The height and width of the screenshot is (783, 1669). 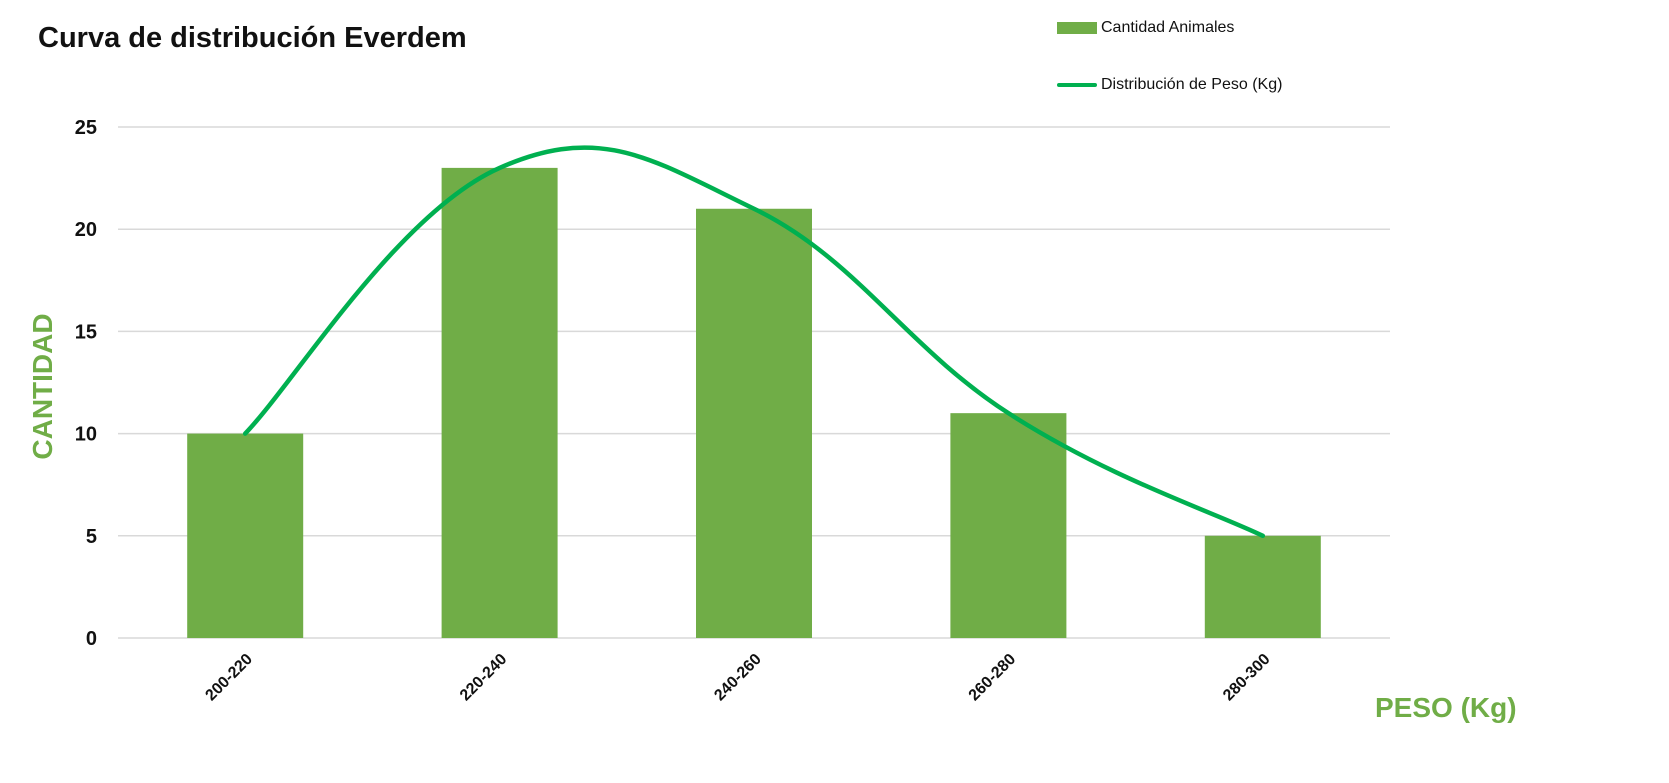 What do you see at coordinates (91, 639) in the screenshot?
I see `y-tick-label: 0` at bounding box center [91, 639].